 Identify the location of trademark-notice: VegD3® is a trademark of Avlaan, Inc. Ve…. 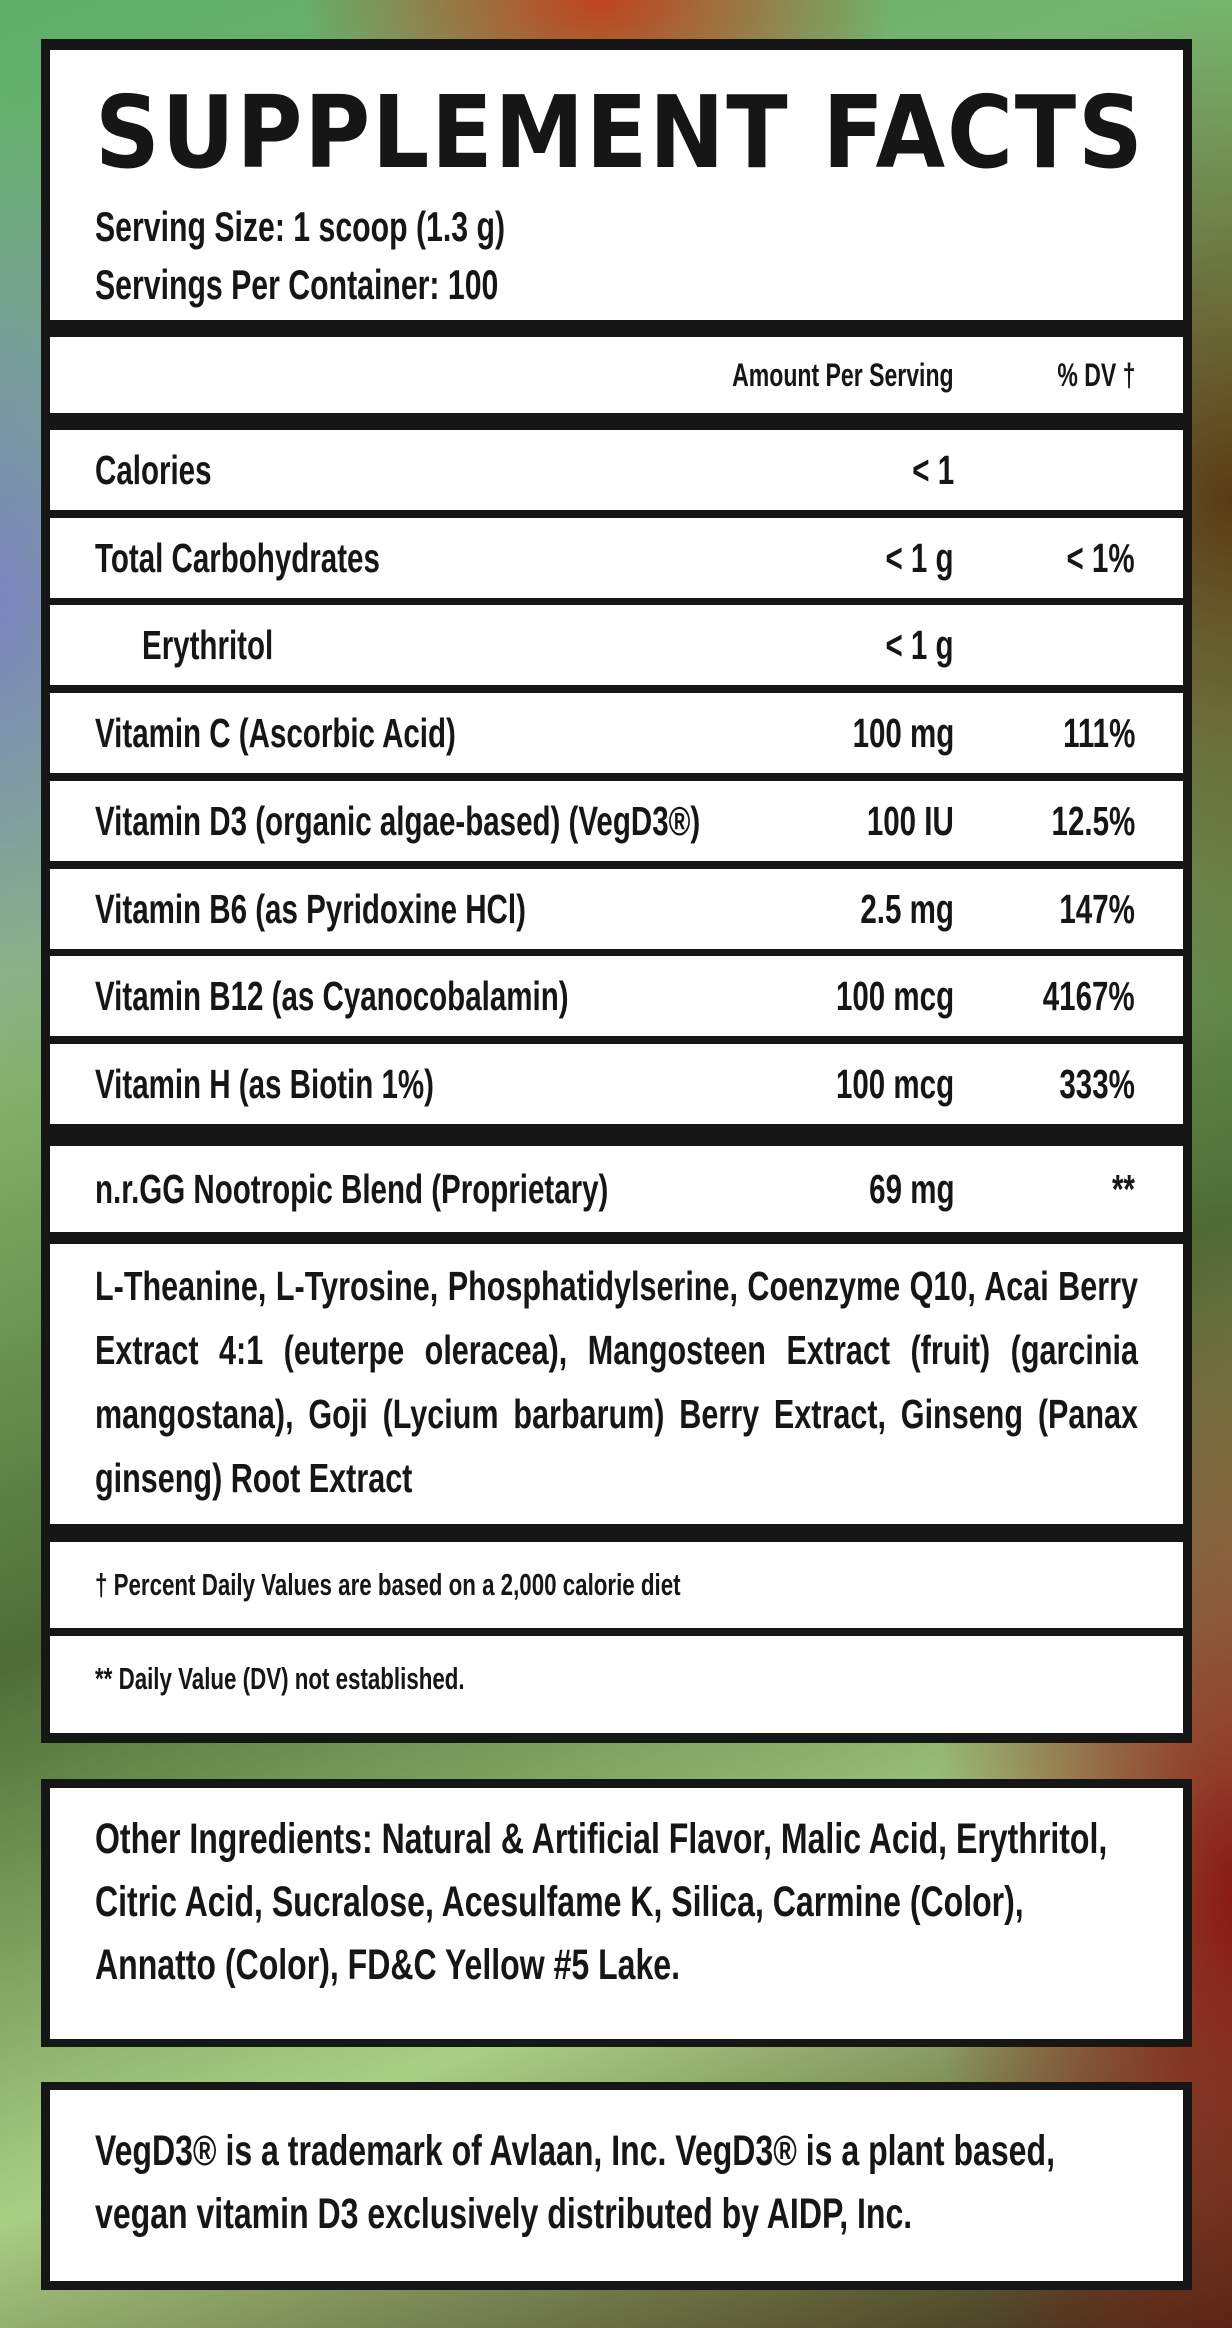
(575, 2182).